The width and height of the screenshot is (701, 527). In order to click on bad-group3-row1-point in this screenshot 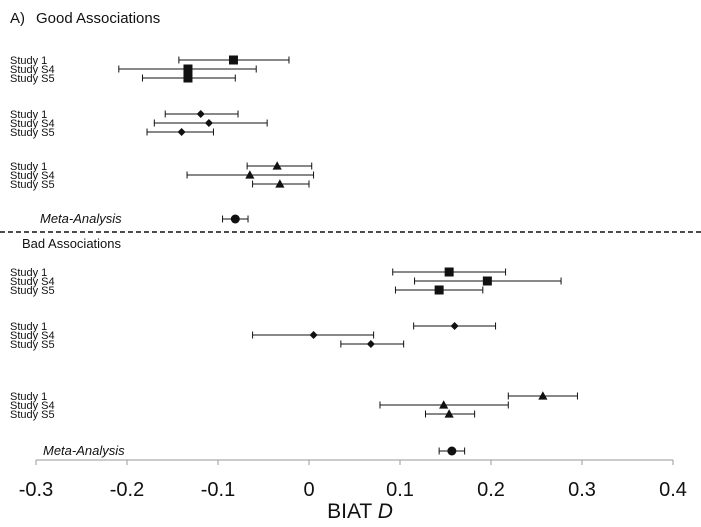, I will do `click(543, 395)`.